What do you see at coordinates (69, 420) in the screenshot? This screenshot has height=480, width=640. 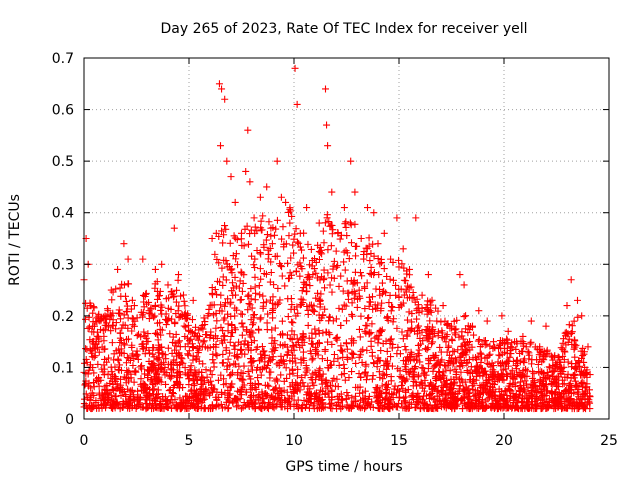 I see `y-tick-label: 0` at bounding box center [69, 420].